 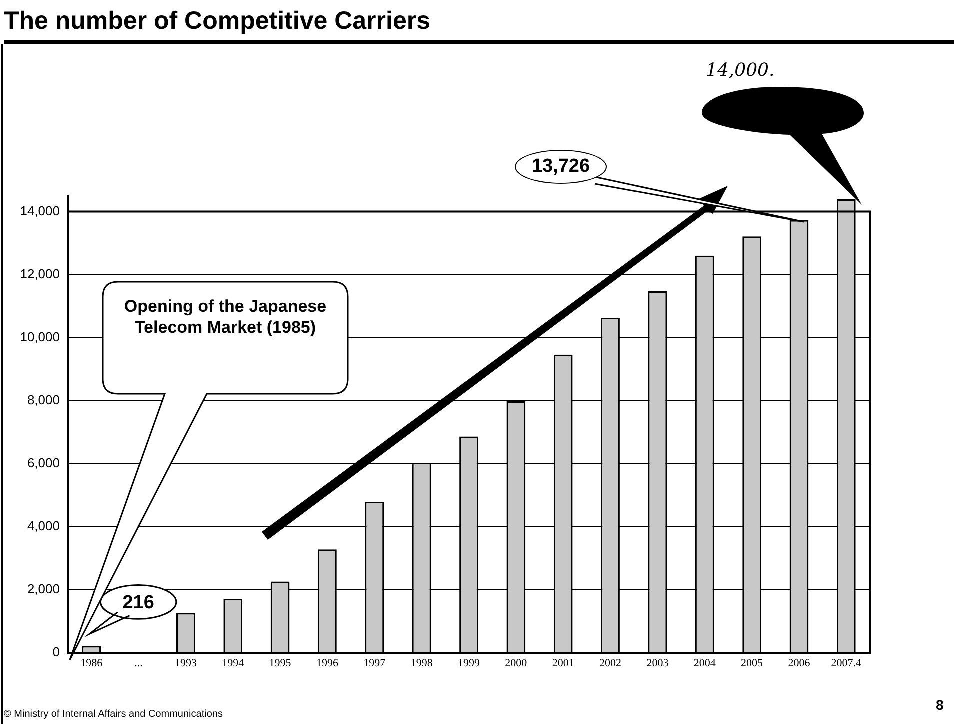 I want to click on x-tick-label: 2000, so click(x=516, y=663).